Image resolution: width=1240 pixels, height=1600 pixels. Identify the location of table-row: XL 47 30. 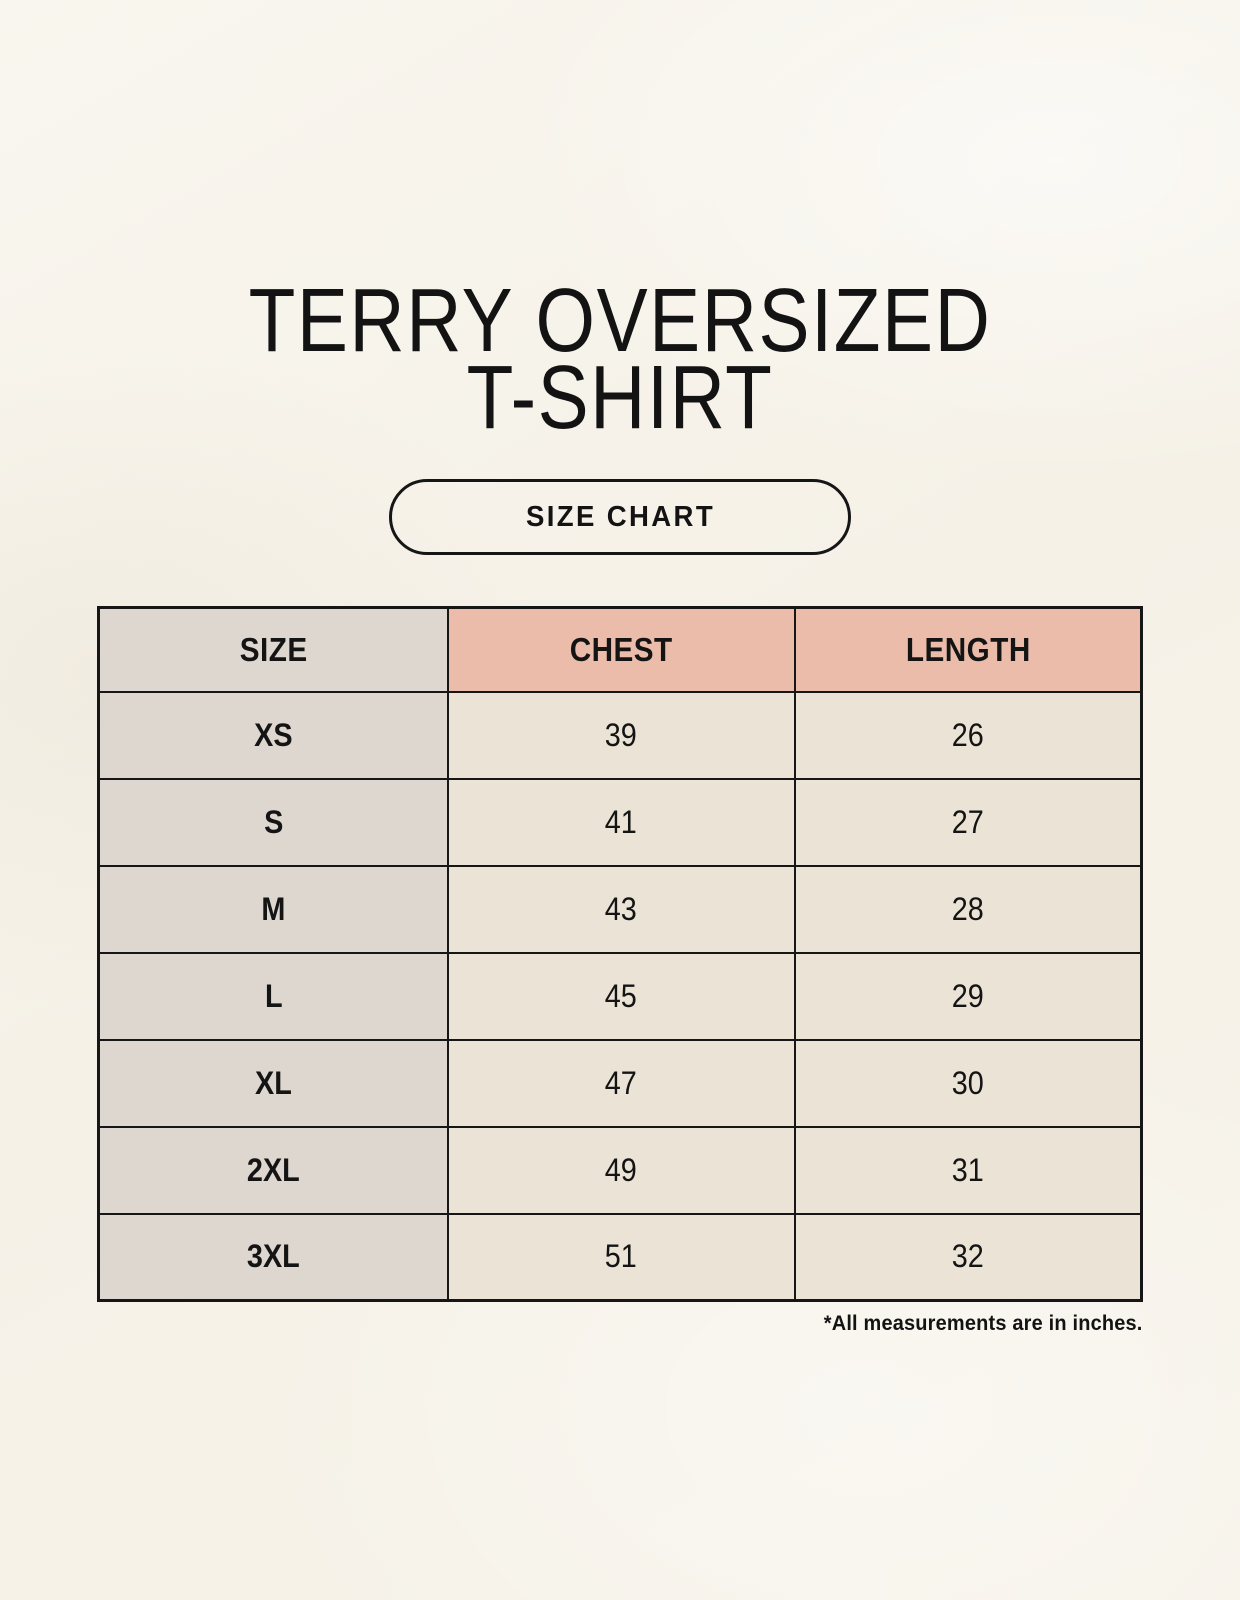
(620, 1083).